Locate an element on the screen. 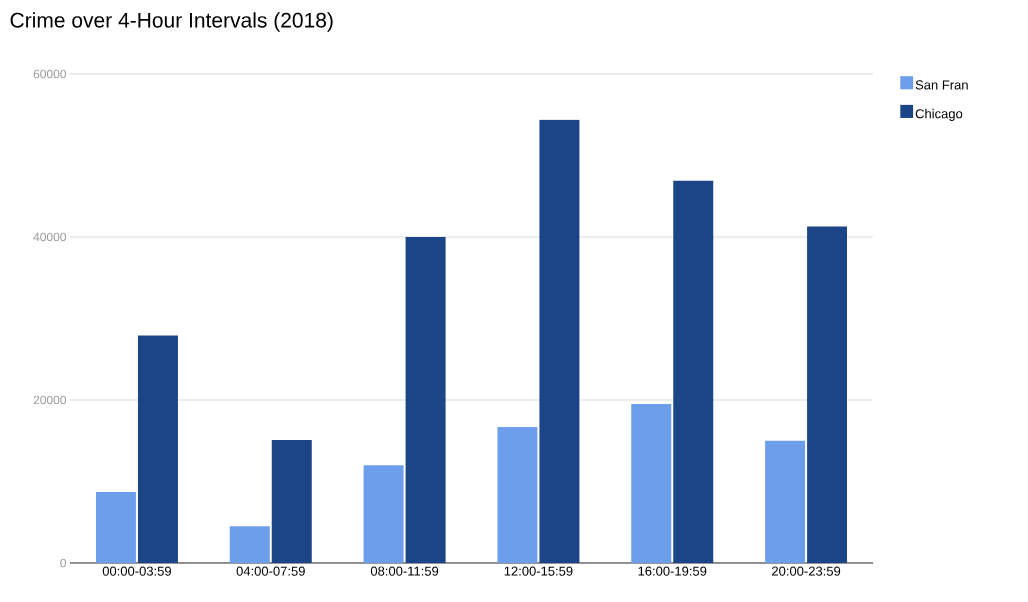 The image size is (1028, 602). x-tick-label: 00:00-03:59 is located at coordinates (136, 571).